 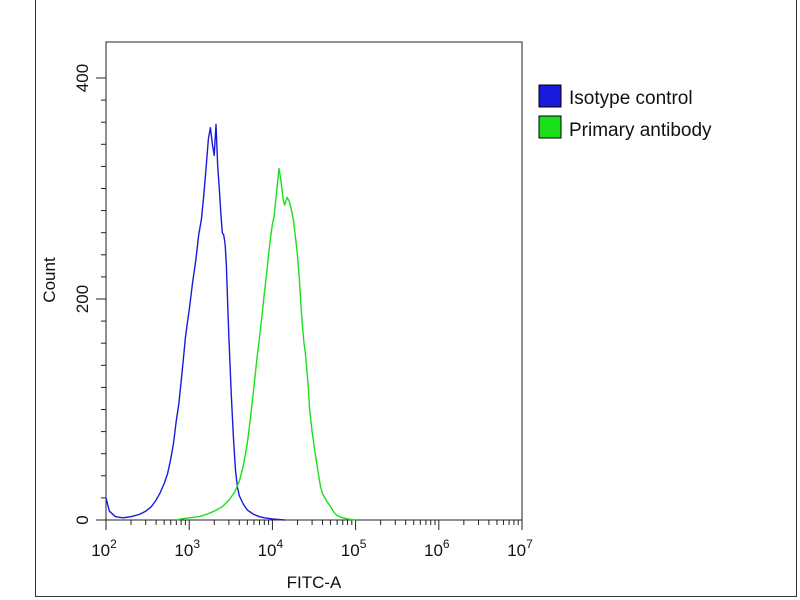 What do you see at coordinates (312, 540) in the screenshot?
I see `x-axis-ticks: 10² 10³ 10⁴ 10⁵ 10⁶ 10⁷` at bounding box center [312, 540].